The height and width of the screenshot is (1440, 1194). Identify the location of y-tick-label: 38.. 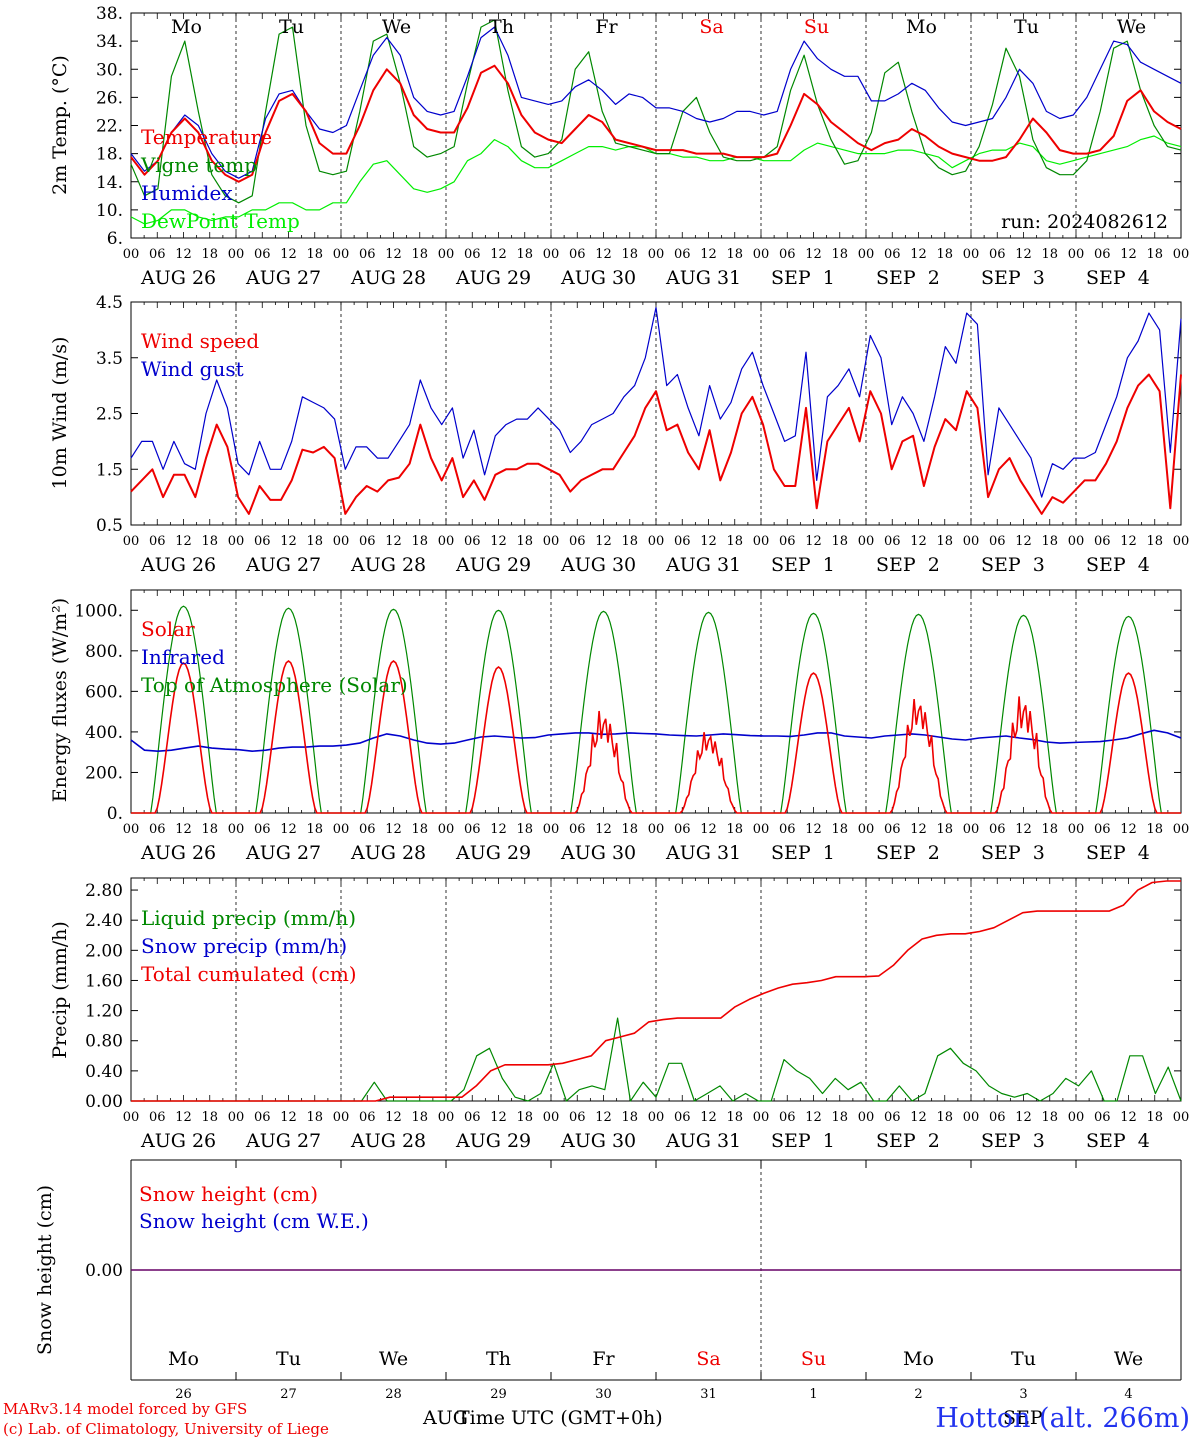
(109, 14).